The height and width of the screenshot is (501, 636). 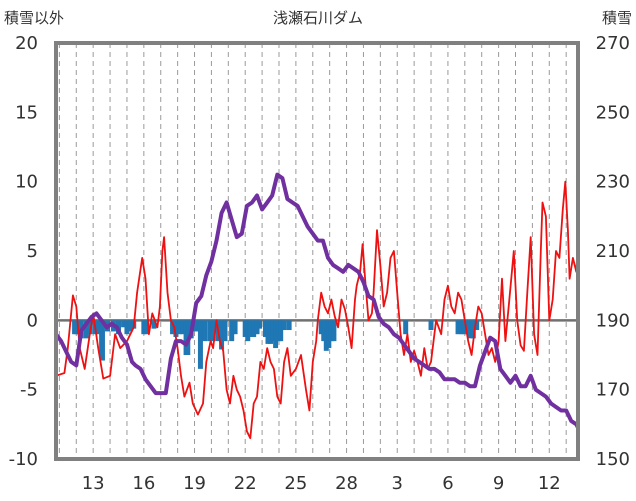 I want to click on y-right-tick-label: 230, so click(x=613, y=182).